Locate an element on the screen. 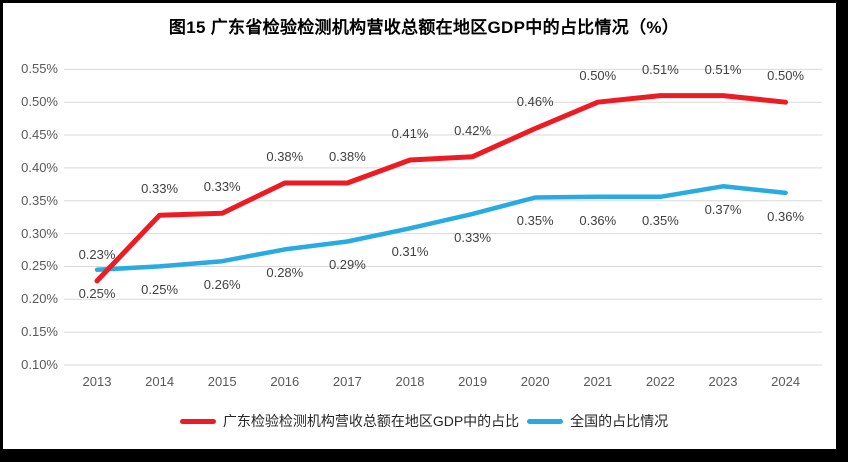 The height and width of the screenshot is (462, 848). data-label: 0.29% is located at coordinates (347, 265).